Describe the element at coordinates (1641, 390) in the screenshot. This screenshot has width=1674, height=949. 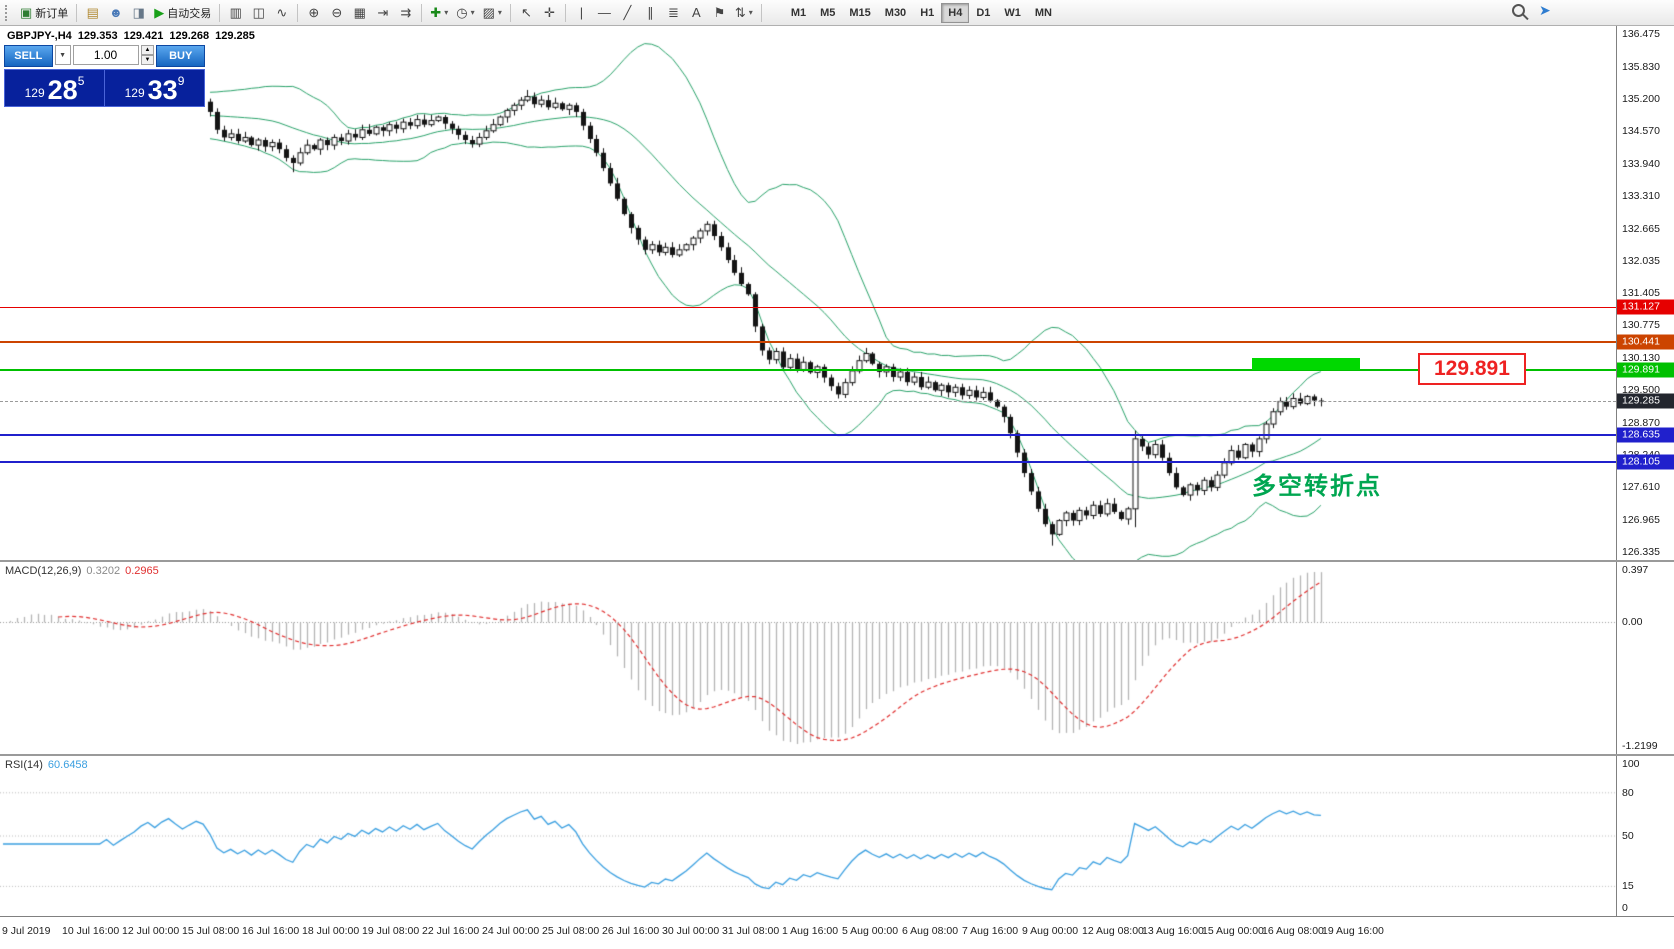
I see `price-axis-label: 129.500` at that location.